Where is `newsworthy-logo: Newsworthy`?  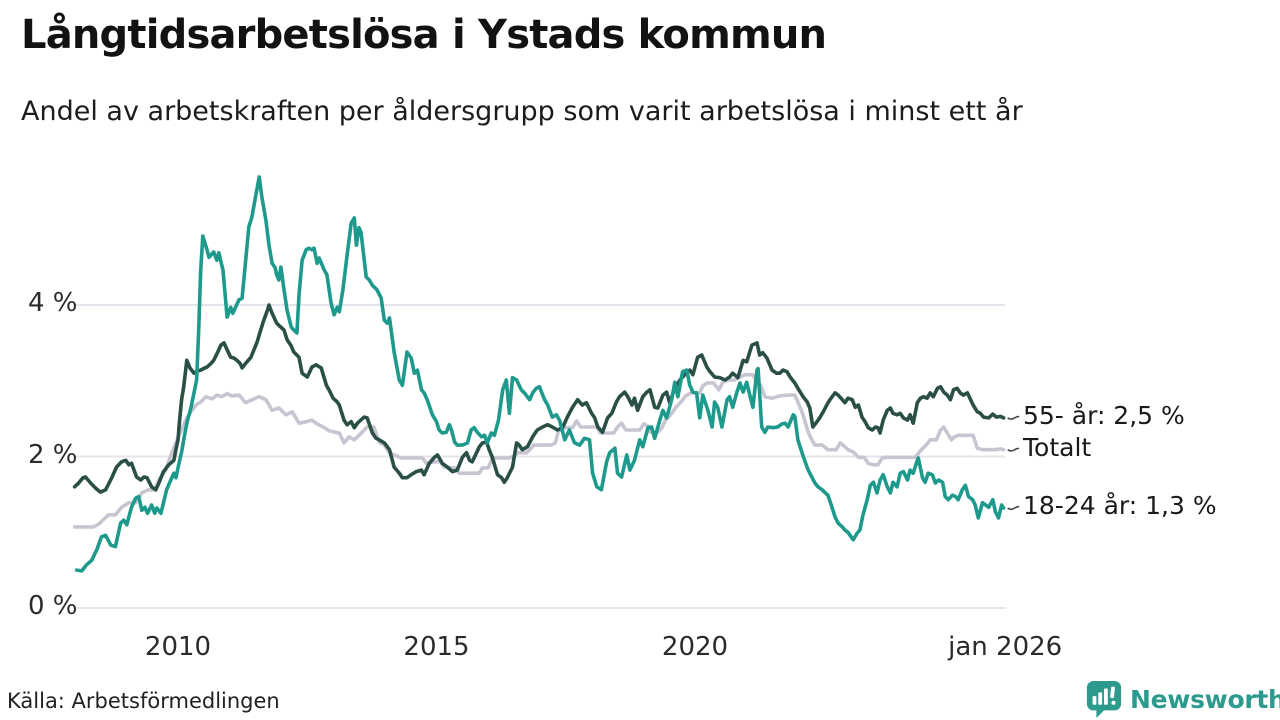 newsworthy-logo: Newsworthy is located at coordinates (1182, 699).